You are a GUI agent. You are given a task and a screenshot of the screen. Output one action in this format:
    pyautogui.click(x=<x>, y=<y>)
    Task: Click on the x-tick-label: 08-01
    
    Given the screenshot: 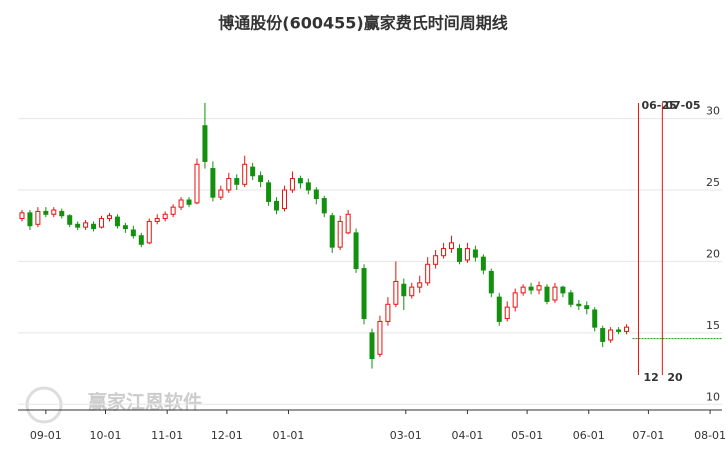 What is the action you would take?
    pyautogui.click(x=710, y=435)
    